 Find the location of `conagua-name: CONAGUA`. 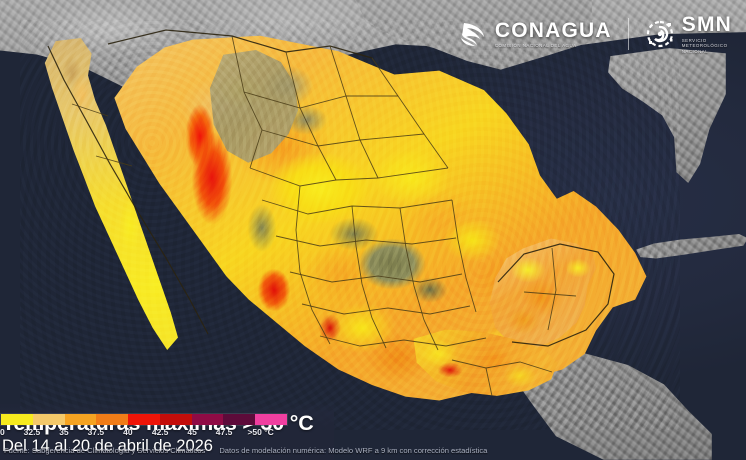

conagua-name: CONAGUA is located at coordinates (553, 30).